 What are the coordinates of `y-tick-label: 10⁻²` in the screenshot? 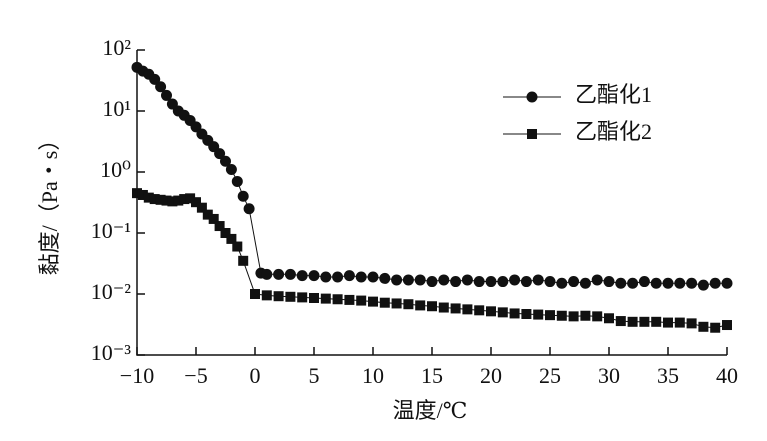 It's located at (111, 291).